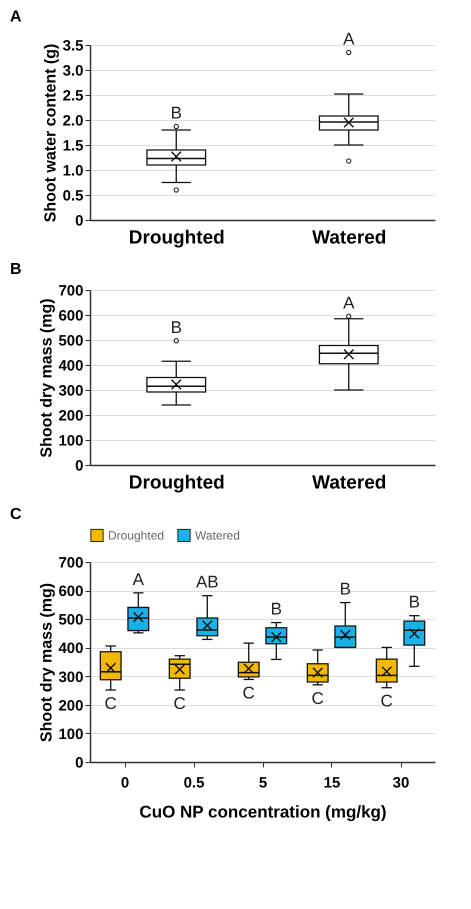 The width and height of the screenshot is (471, 909). Describe the element at coordinates (73, 171) in the screenshot. I see `y-tick-label: 1.0` at that location.